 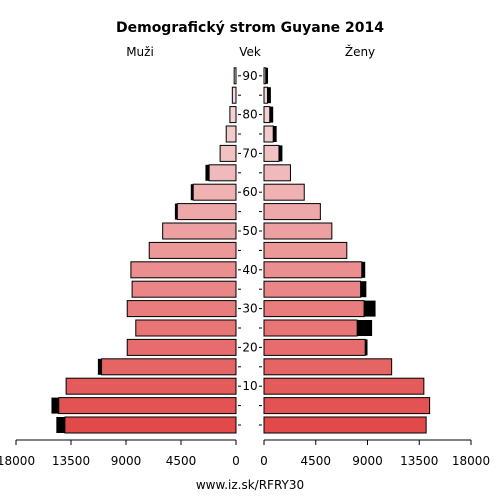 I want to click on x-tick-label-left: 4500, so click(x=181, y=461).